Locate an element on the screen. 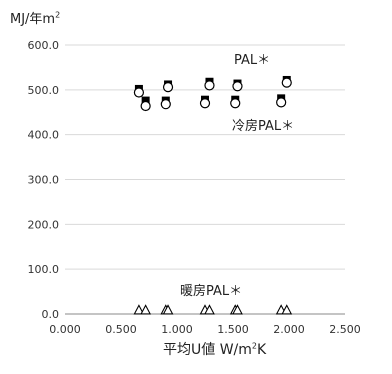  y-tick-label: 600.0 is located at coordinates (44, 45).